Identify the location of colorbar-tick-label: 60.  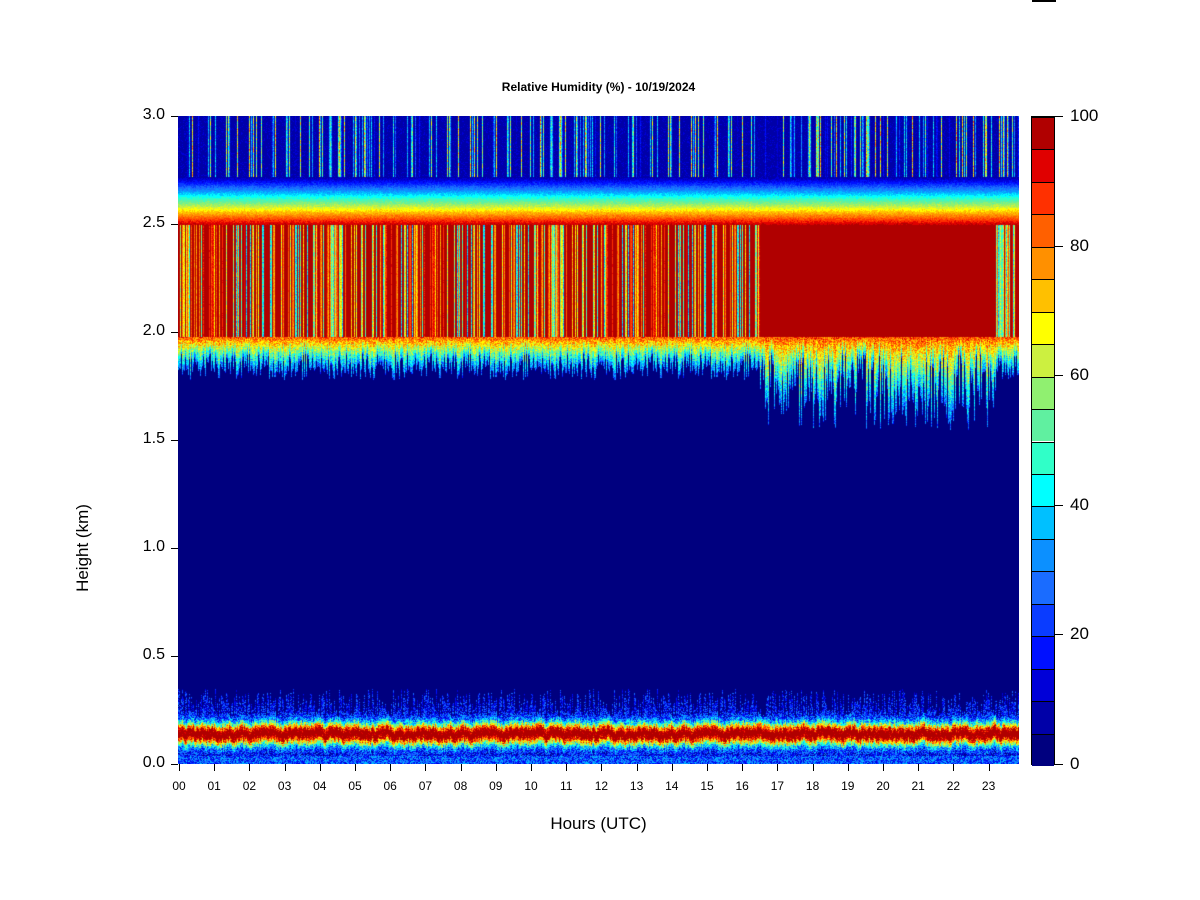
(1079, 375).